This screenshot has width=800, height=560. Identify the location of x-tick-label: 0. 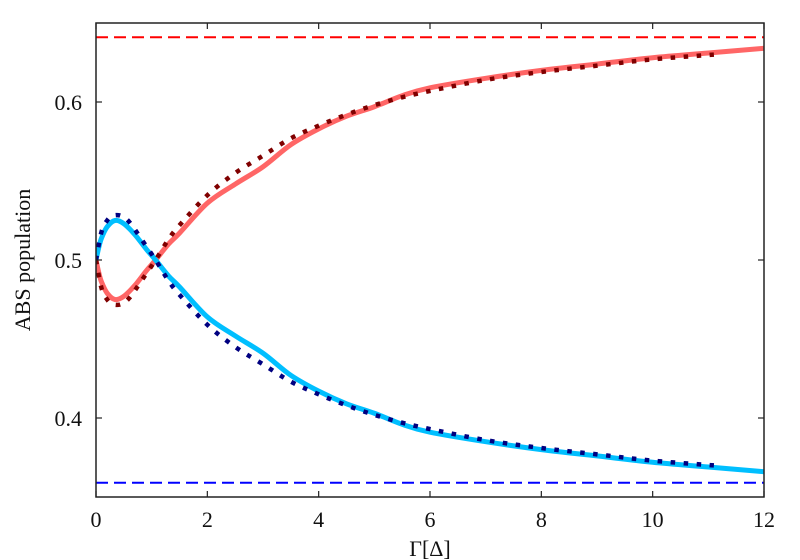
(96, 519).